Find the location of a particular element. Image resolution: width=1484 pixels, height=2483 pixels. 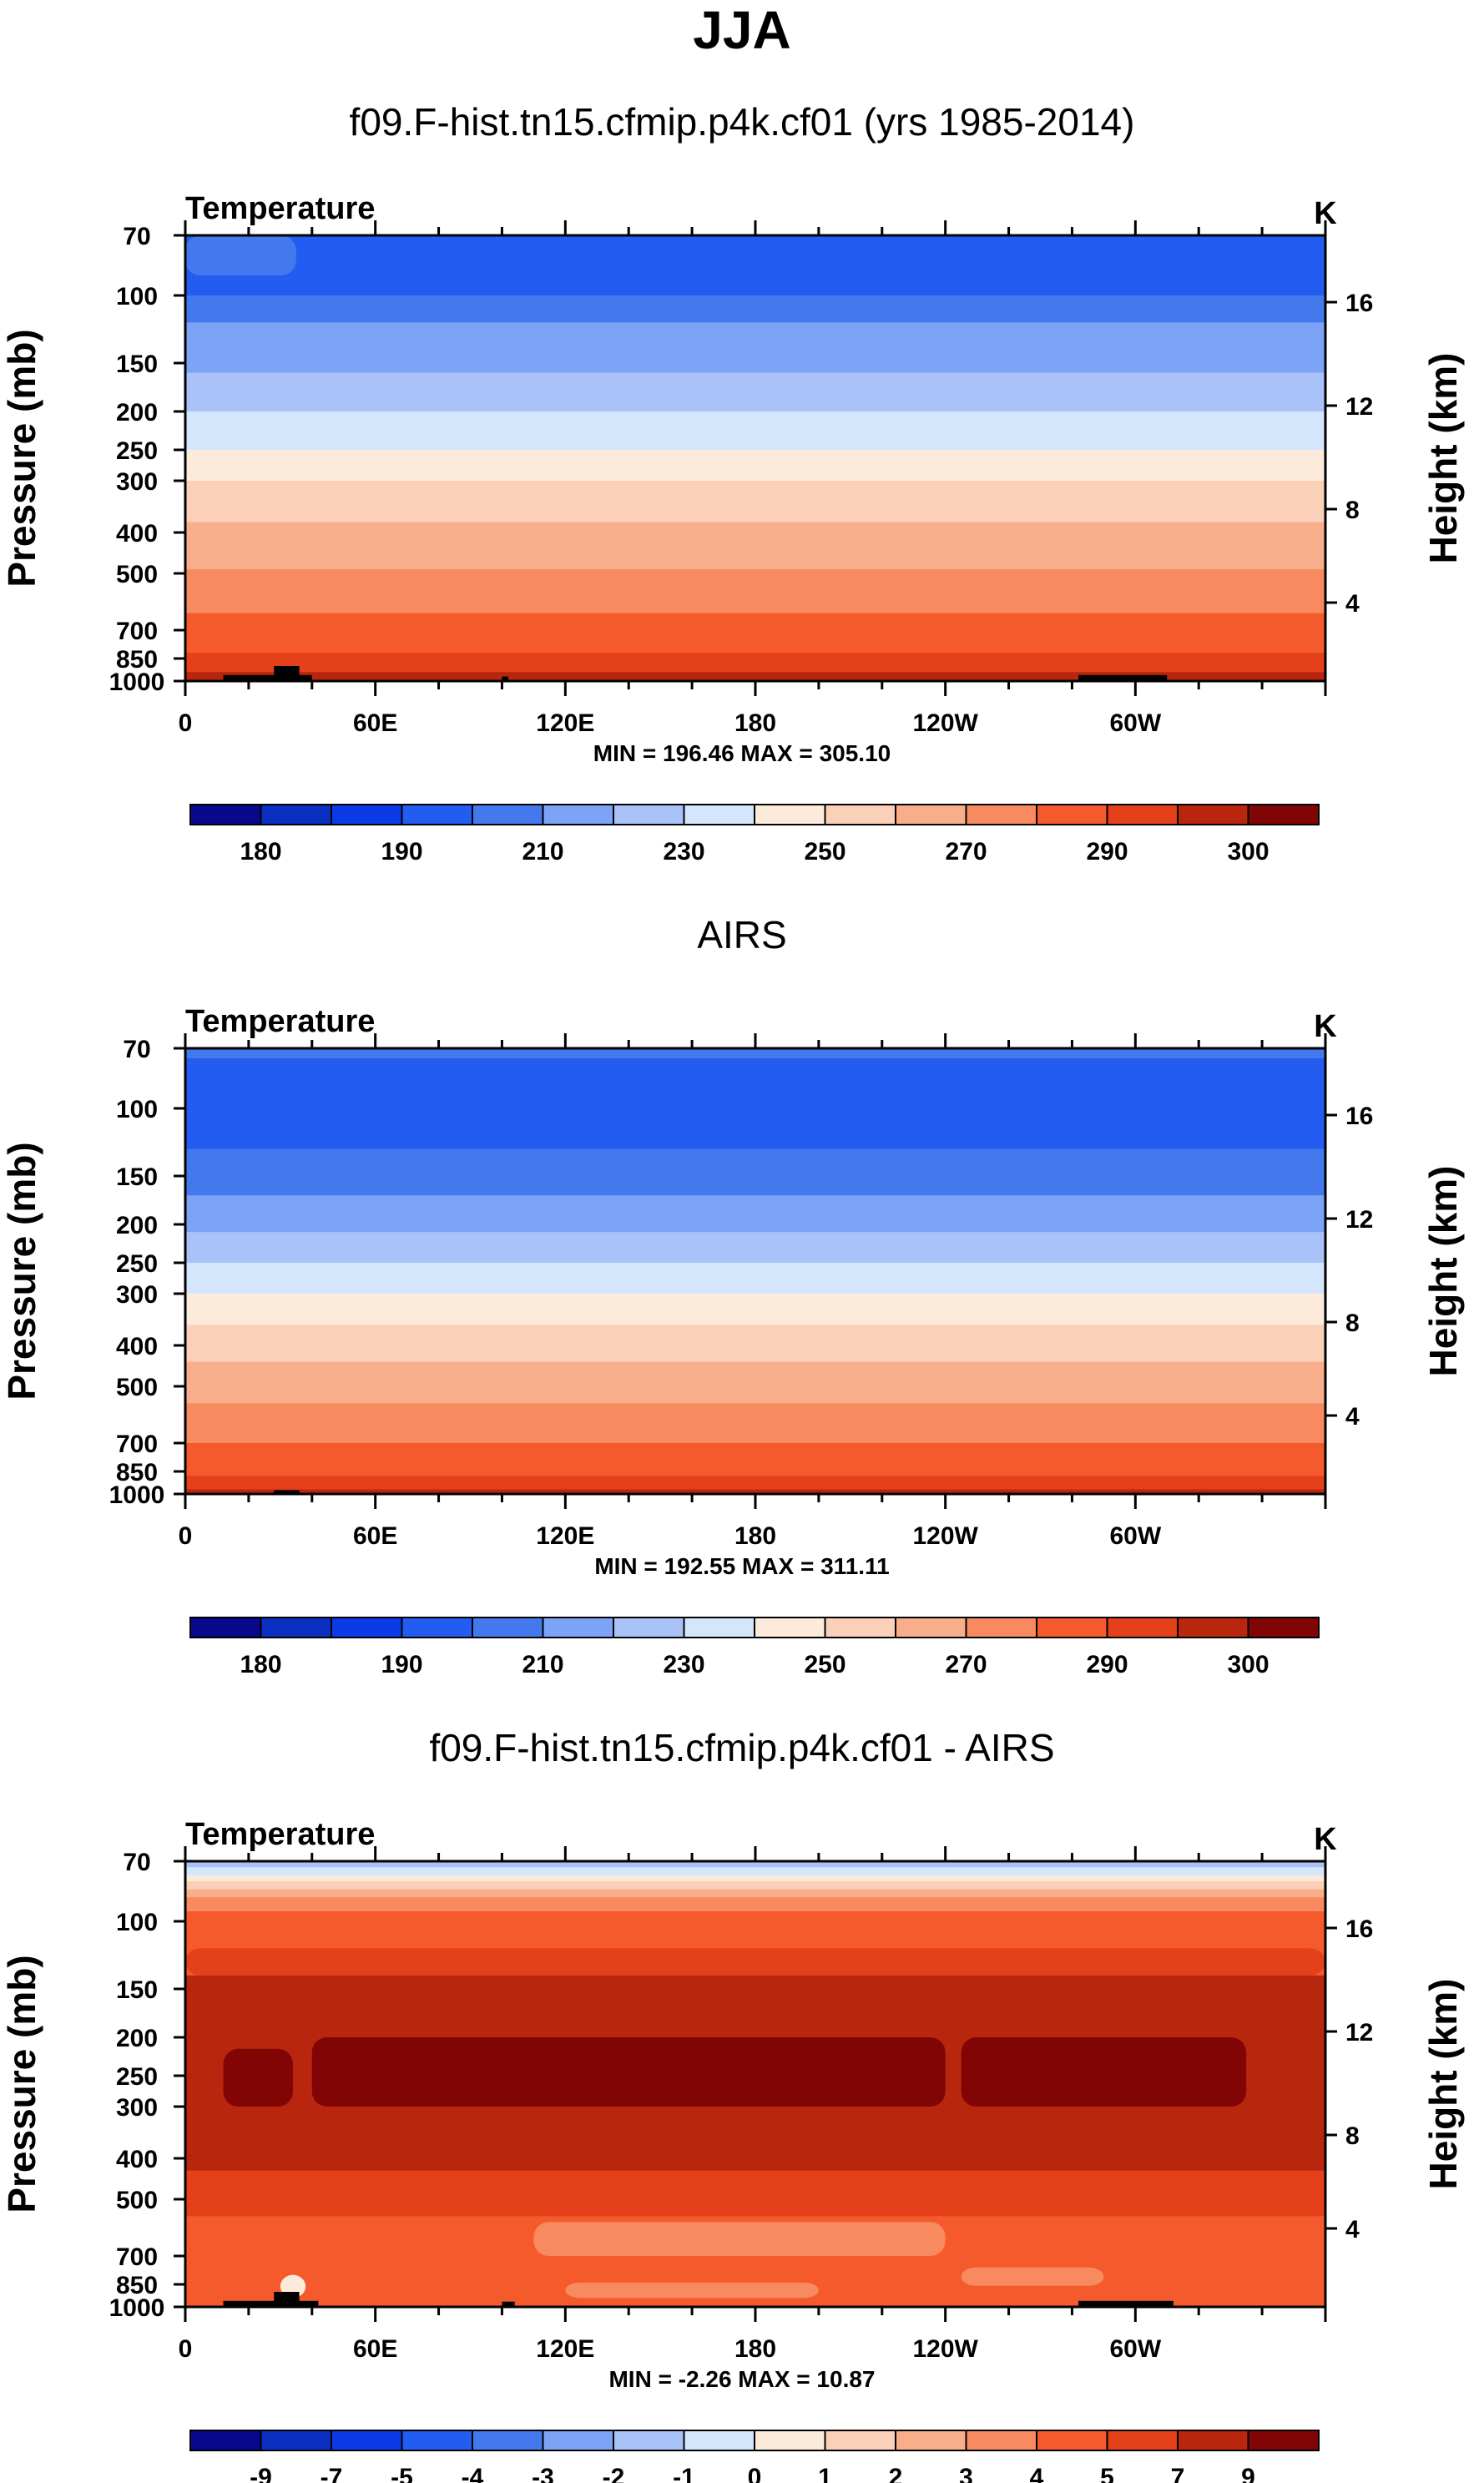

x-tick-label: 0 is located at coordinates (186, 2349).